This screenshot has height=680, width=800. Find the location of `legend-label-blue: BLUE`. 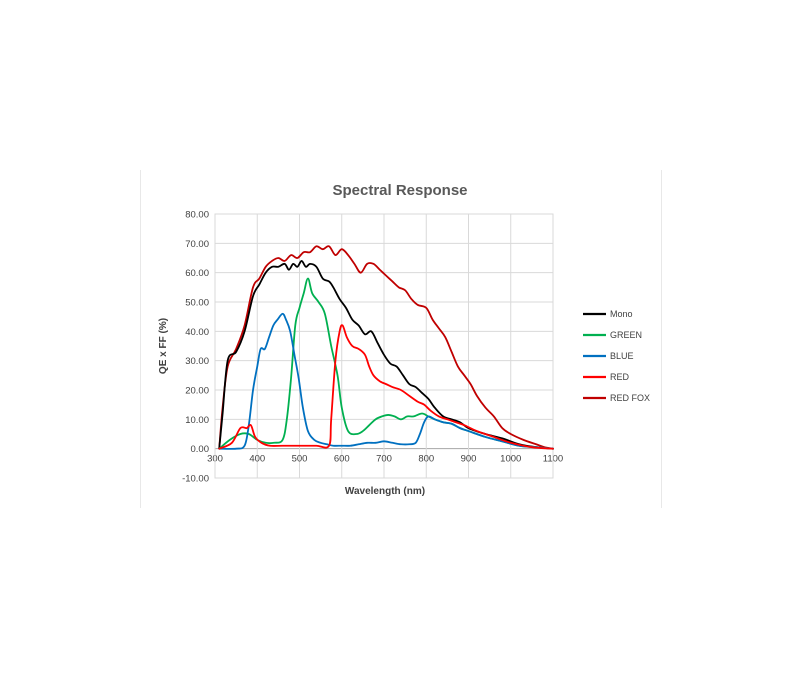

legend-label-blue: BLUE is located at coordinates (622, 356).